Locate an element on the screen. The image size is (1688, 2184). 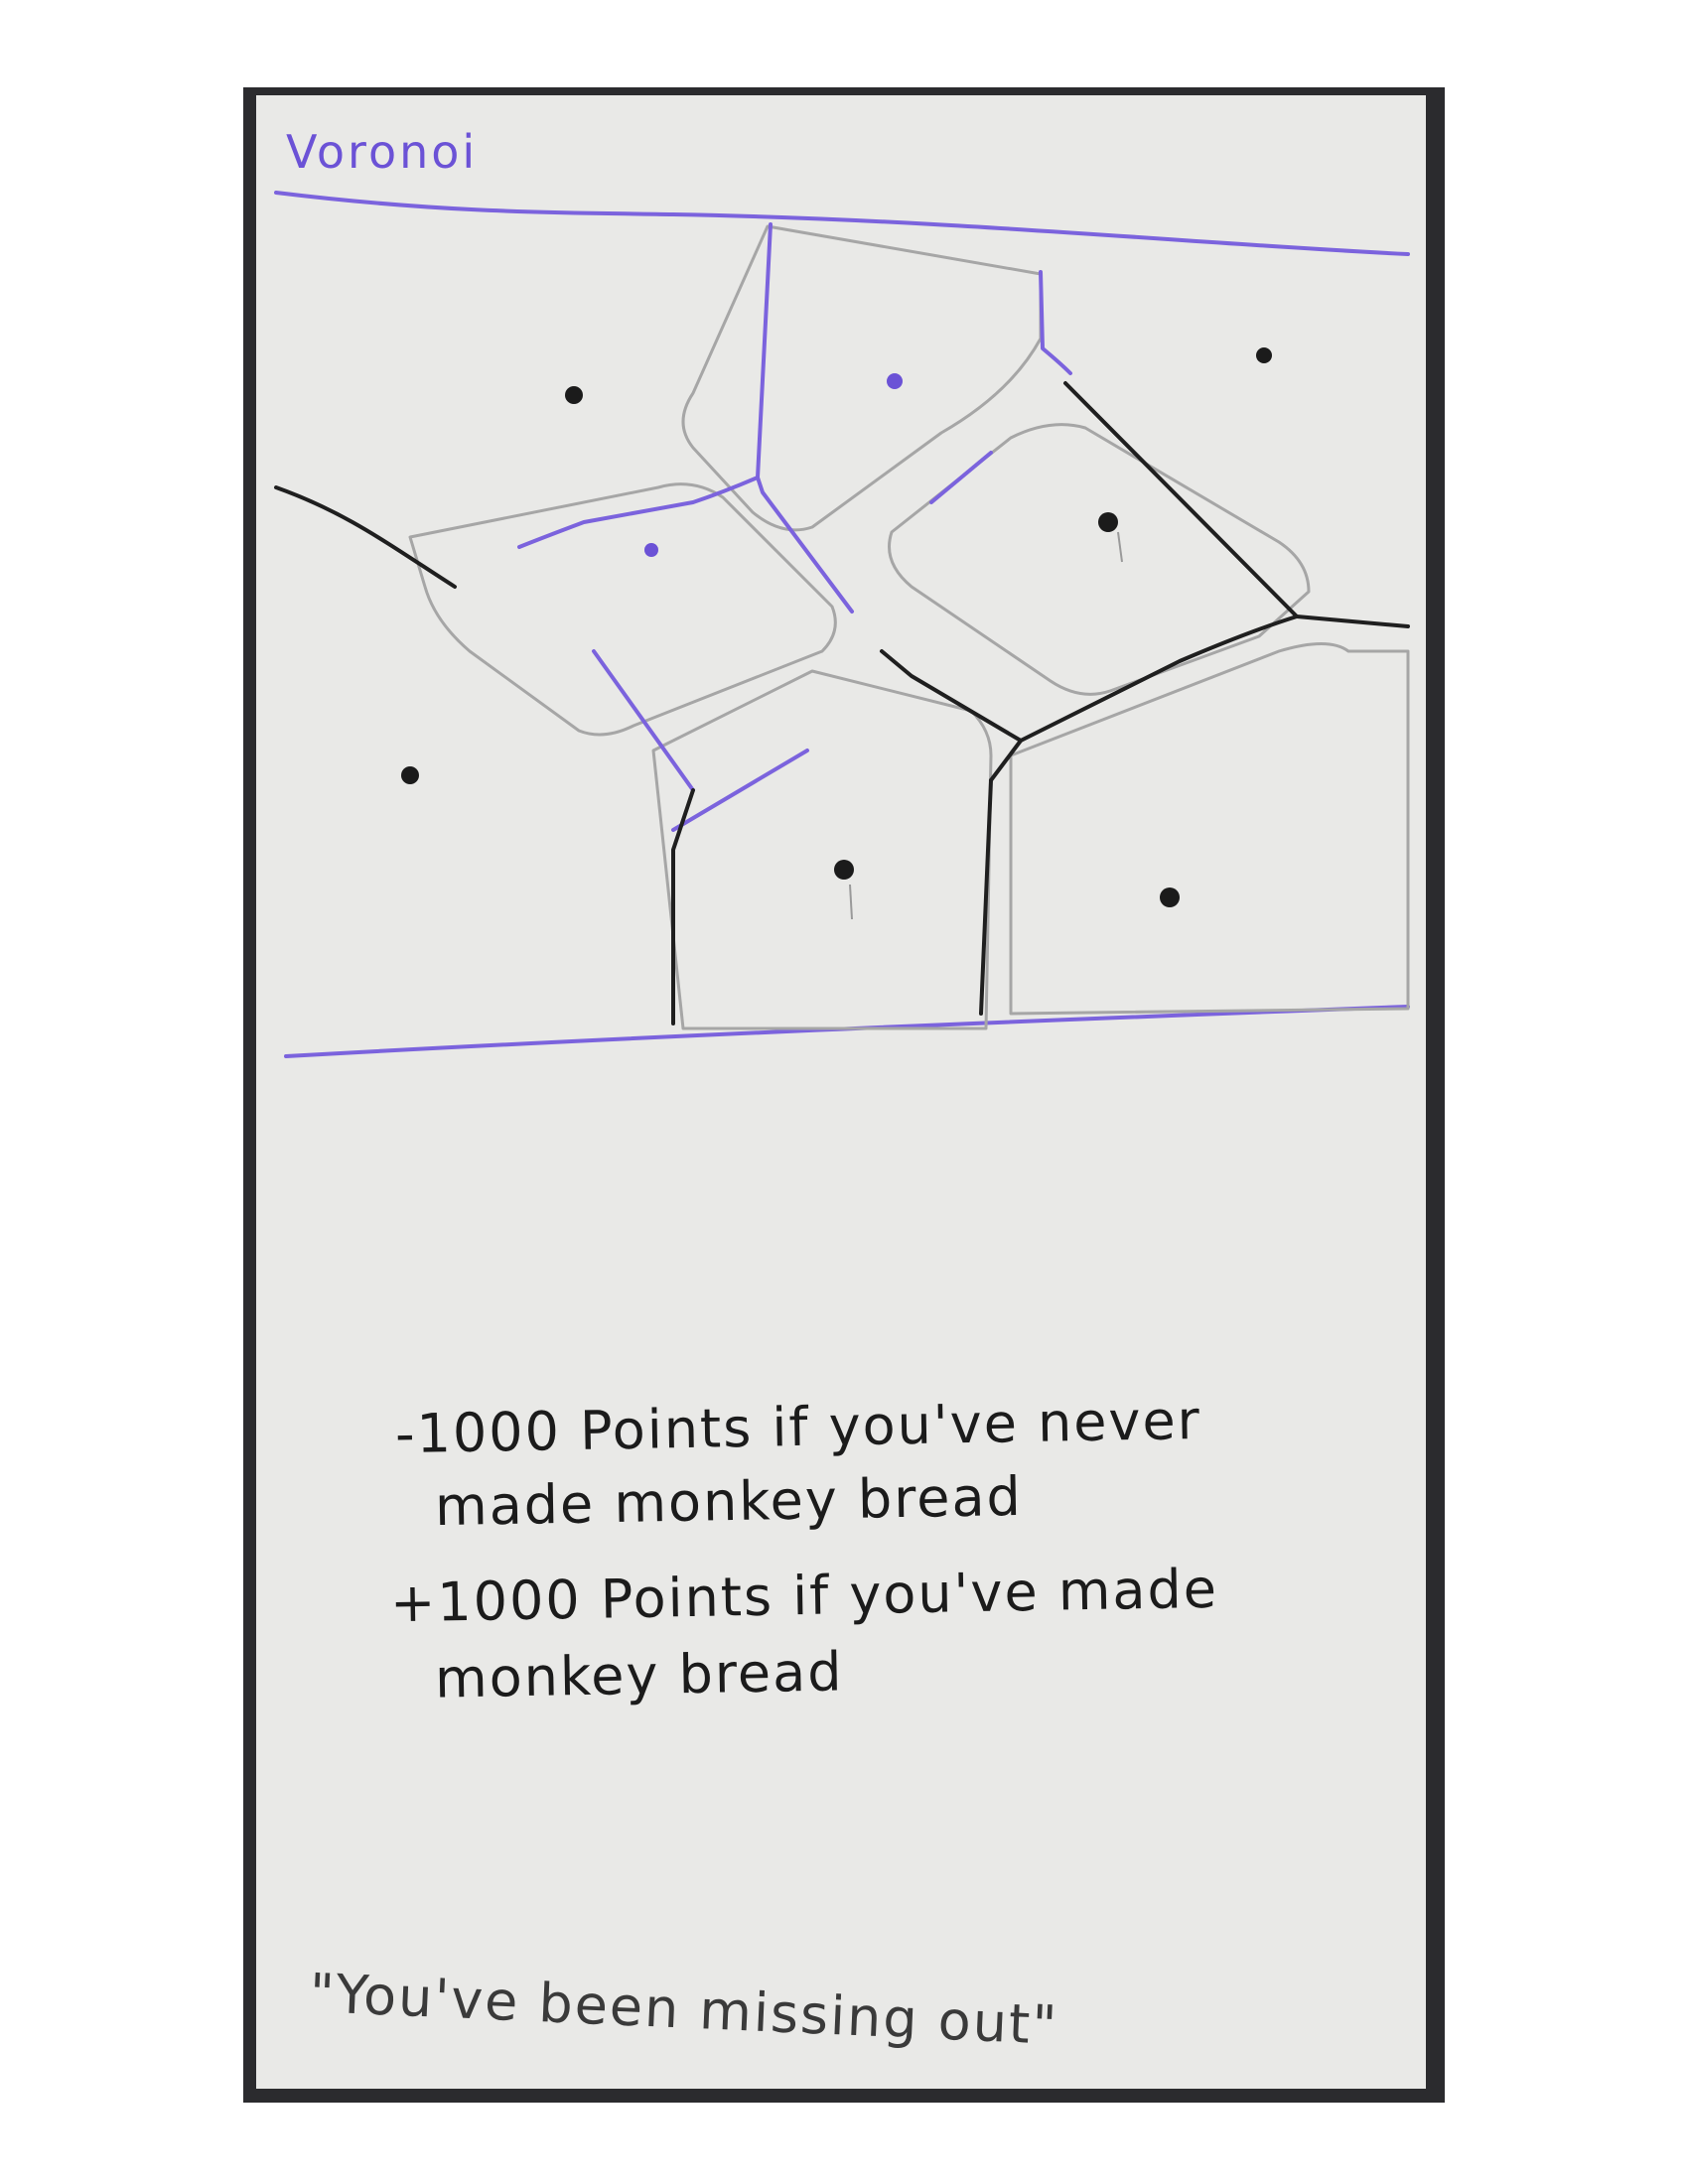
rule-line-1: -1000 Points if you've never is located at coordinates (798, 1427).